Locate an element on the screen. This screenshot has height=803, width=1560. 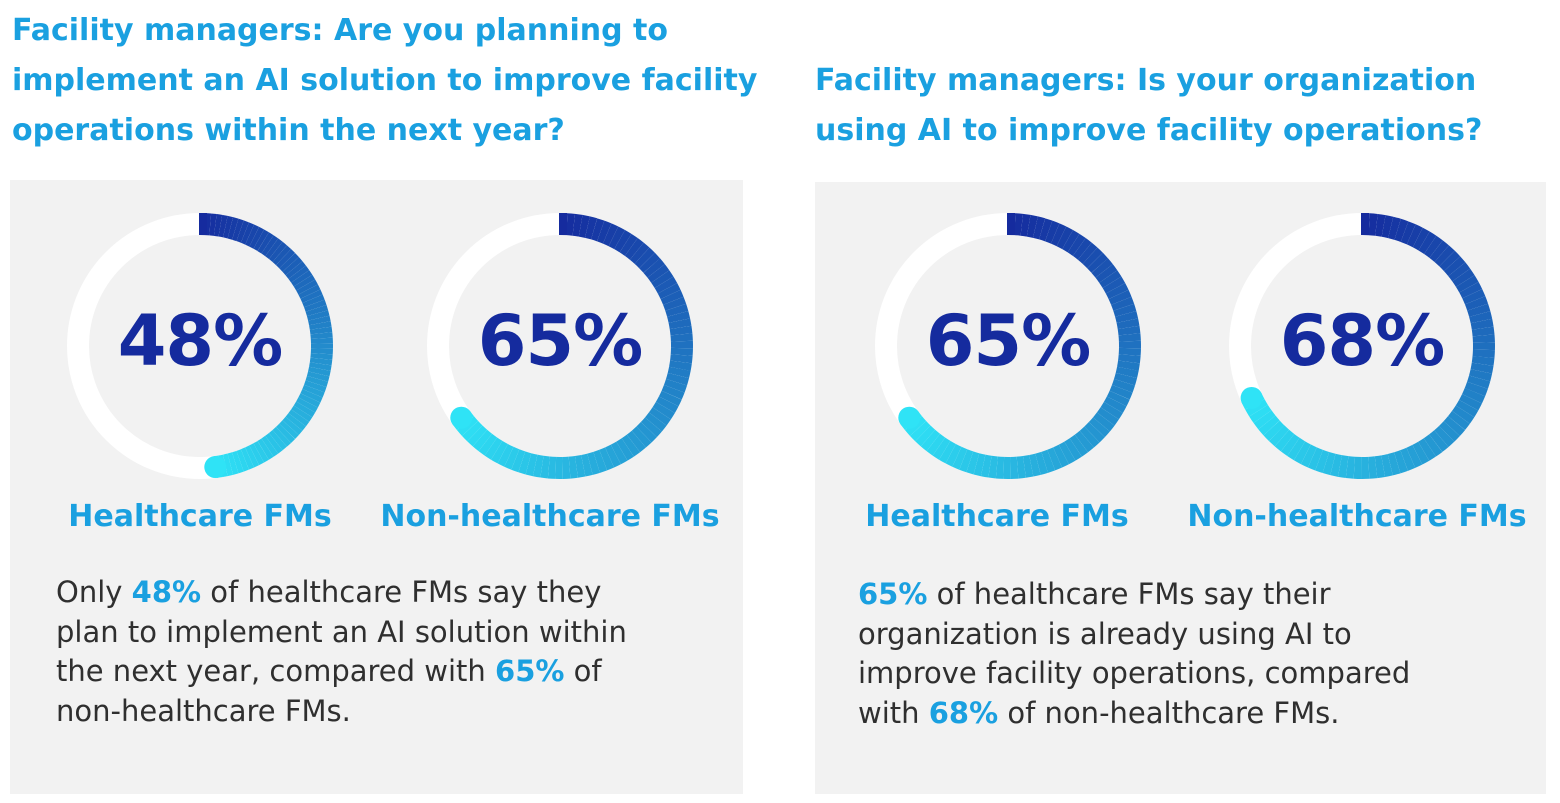
highlight-percent: 65% is located at coordinates (893, 594).